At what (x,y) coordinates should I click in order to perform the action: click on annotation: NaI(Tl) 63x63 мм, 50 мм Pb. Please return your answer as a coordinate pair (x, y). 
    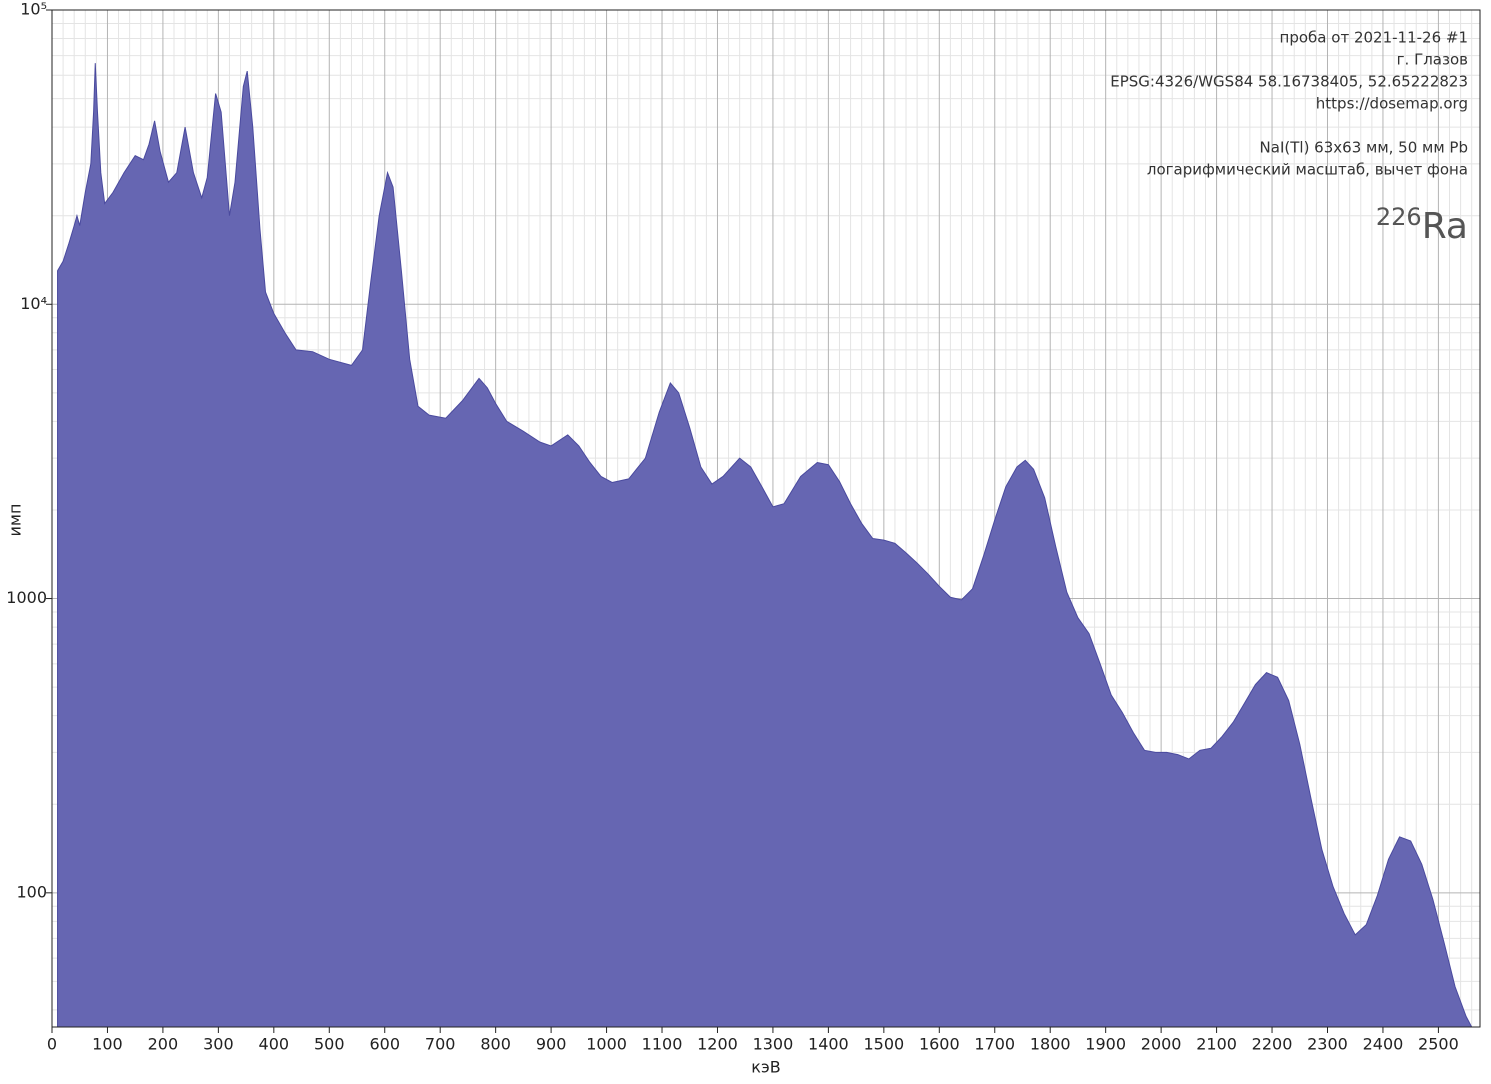
    Looking at the image, I should click on (1364, 148).